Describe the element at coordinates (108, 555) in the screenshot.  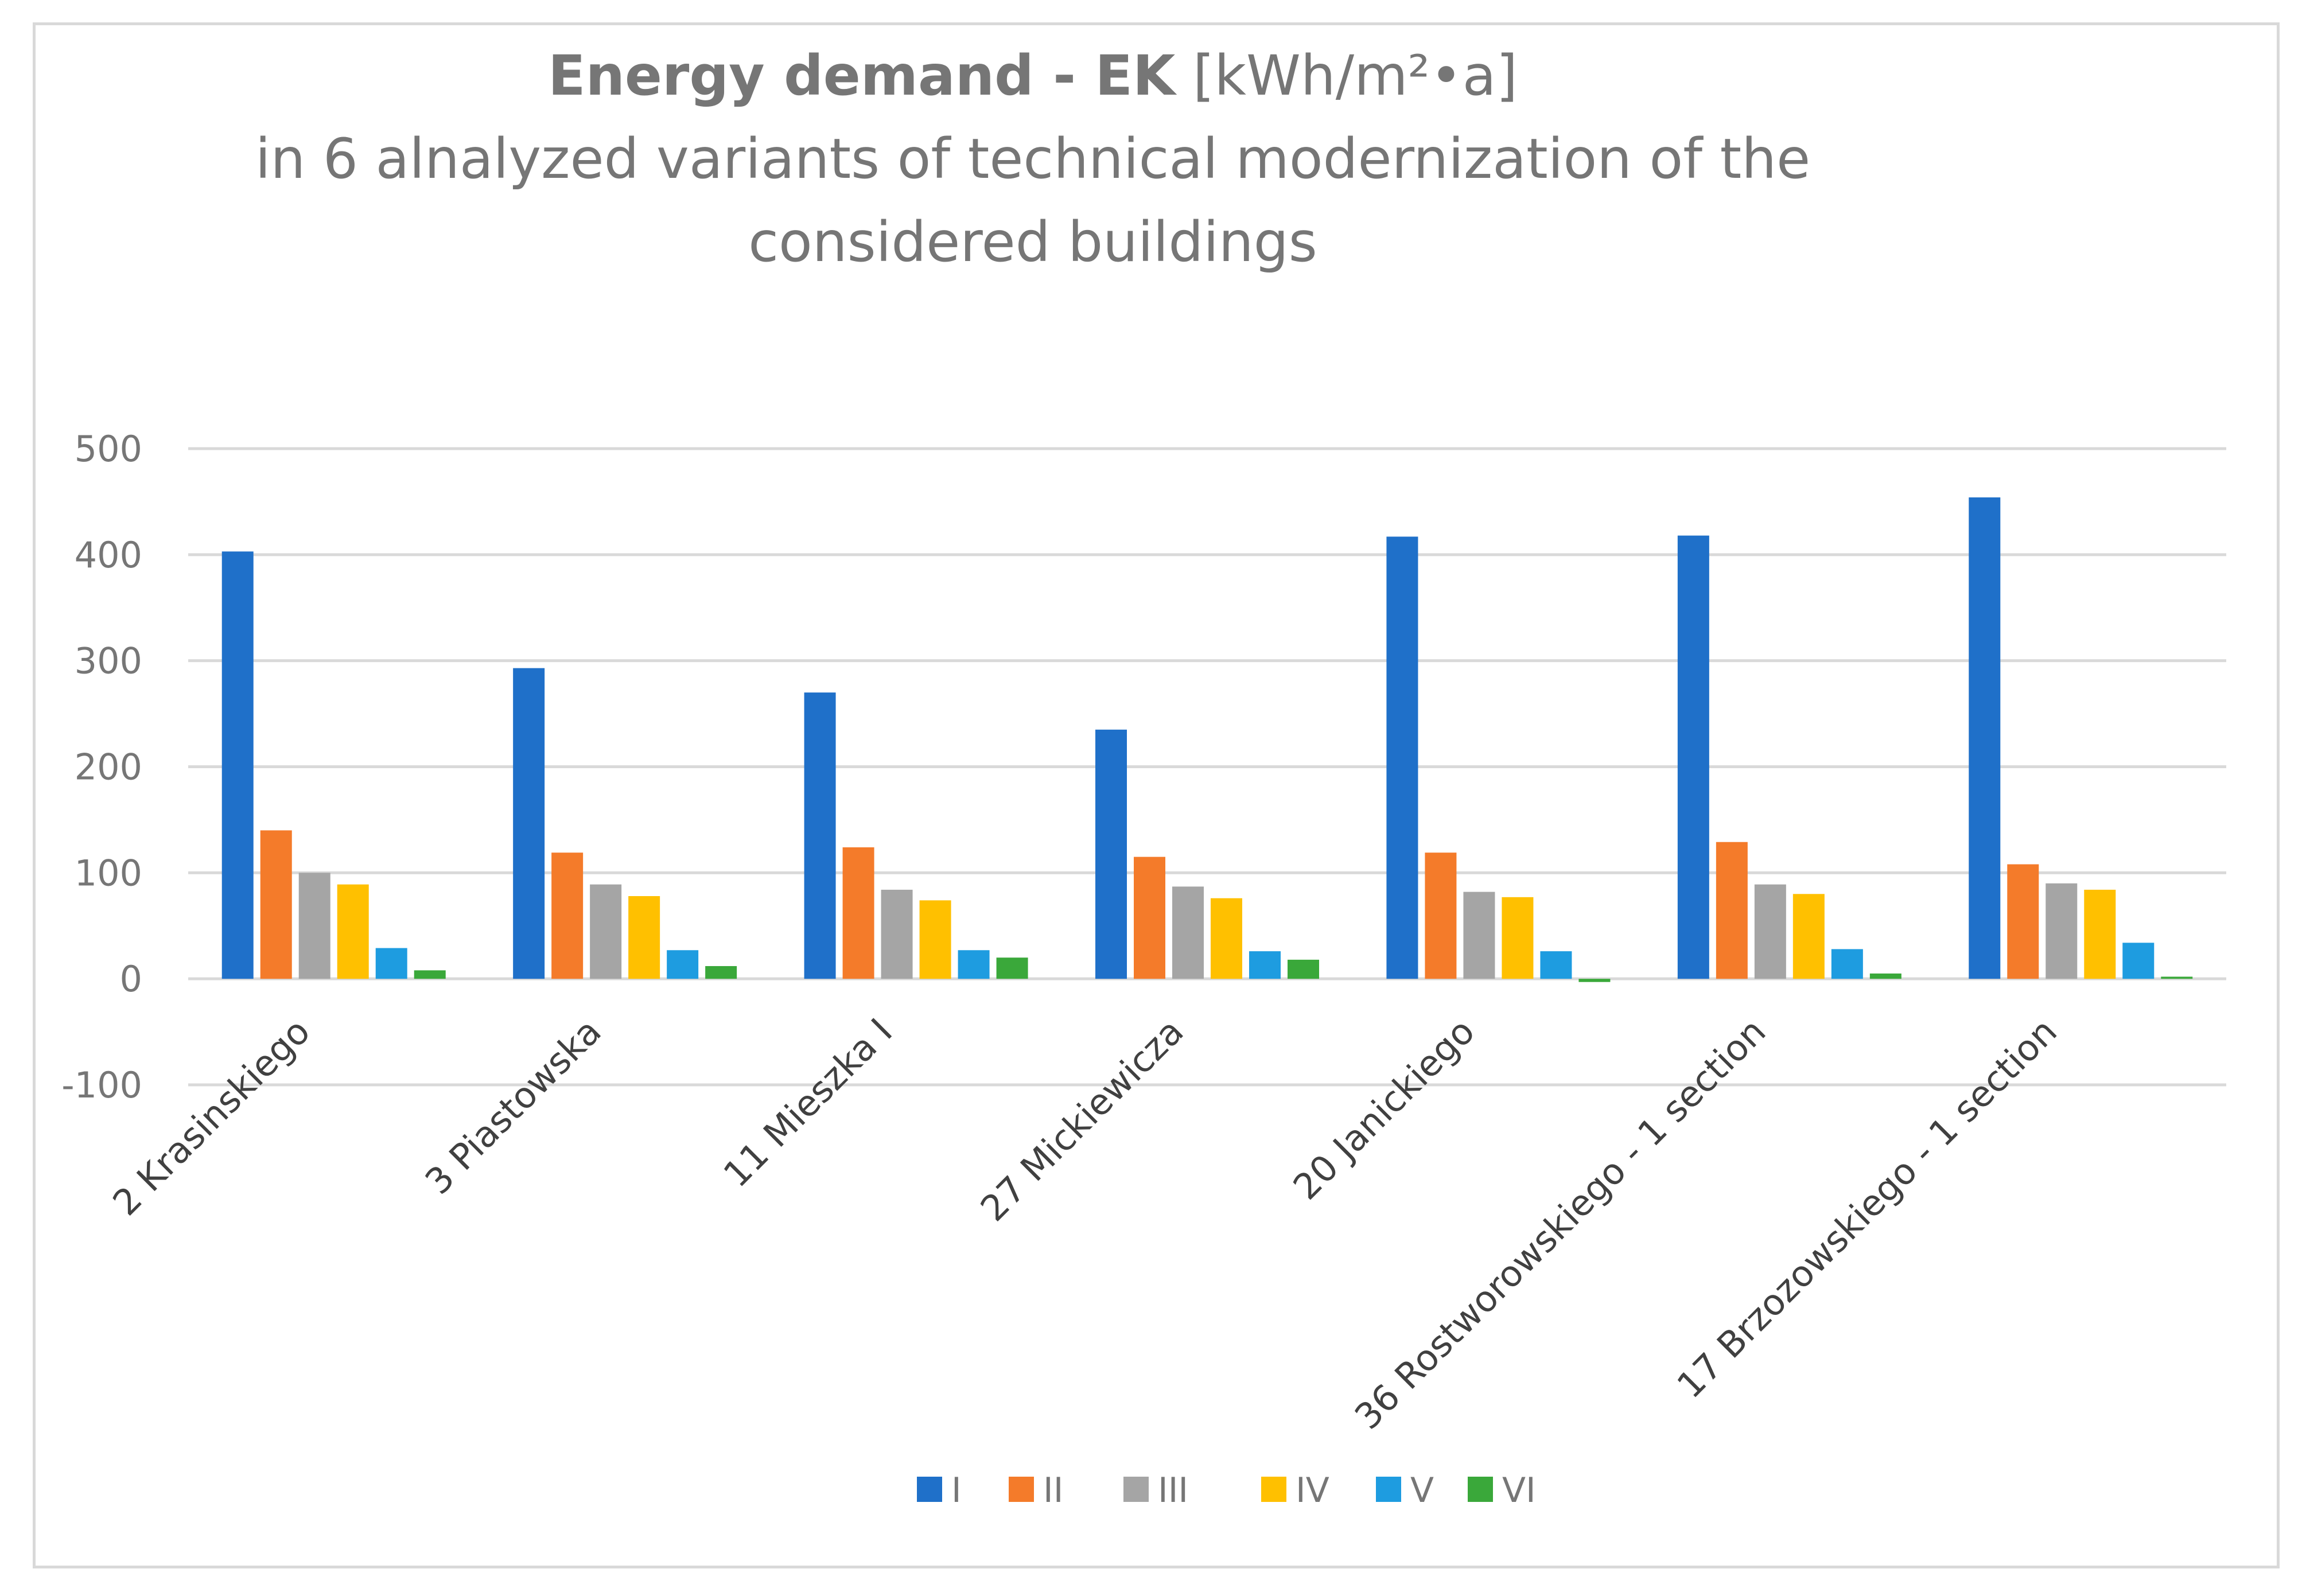
I see `y-tick-label: 400` at that location.